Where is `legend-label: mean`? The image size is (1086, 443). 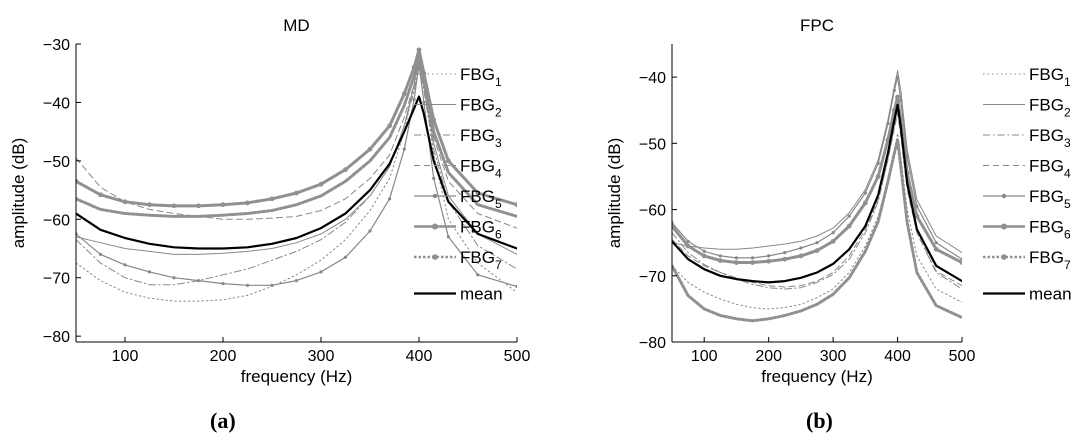 legend-label: mean is located at coordinates (481, 294).